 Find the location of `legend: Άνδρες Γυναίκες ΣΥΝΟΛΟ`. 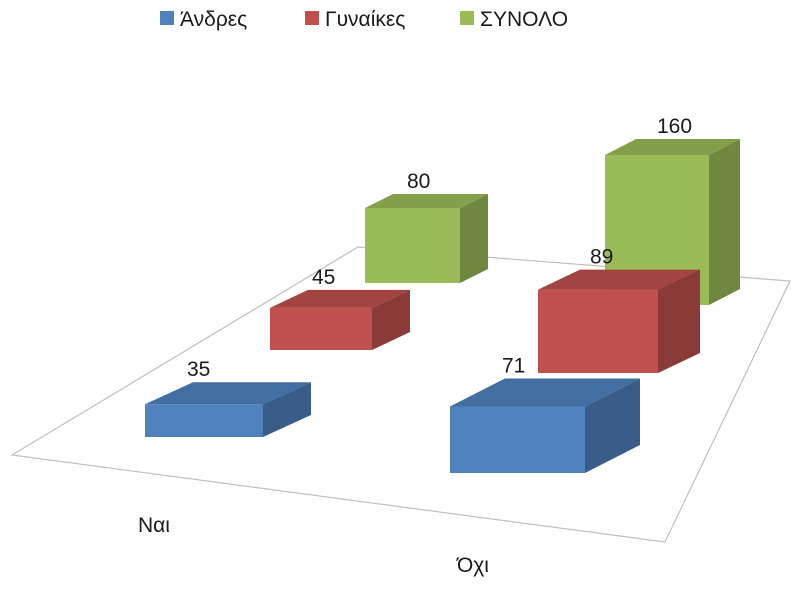

legend: Άνδρες Γυναίκες ΣΥΝΟΛΟ is located at coordinates (364, 19).